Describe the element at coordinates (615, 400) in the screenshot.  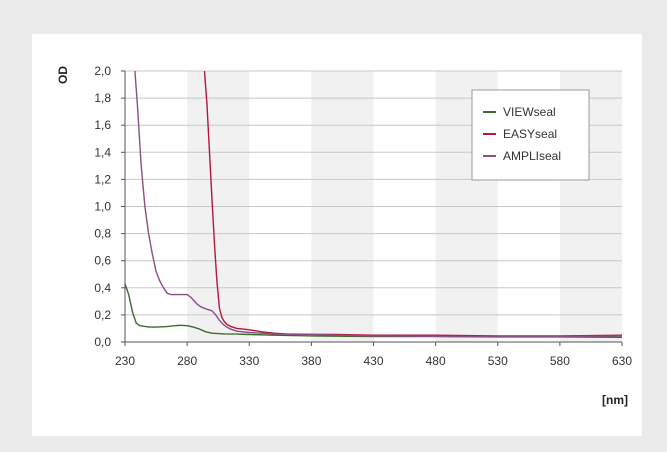
I see `x-axis-title: [nm]` at that location.